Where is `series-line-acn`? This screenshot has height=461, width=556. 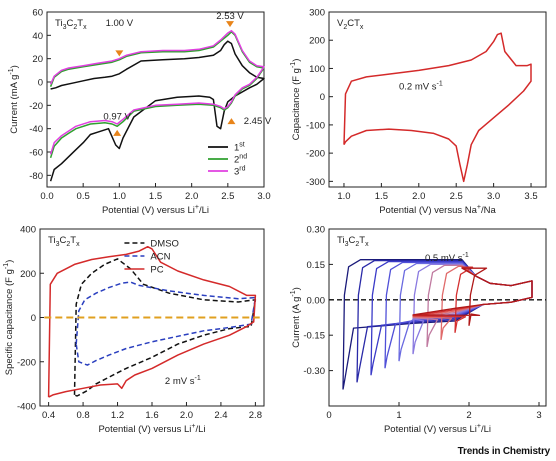
series-line-acn is located at coordinates (166, 323).